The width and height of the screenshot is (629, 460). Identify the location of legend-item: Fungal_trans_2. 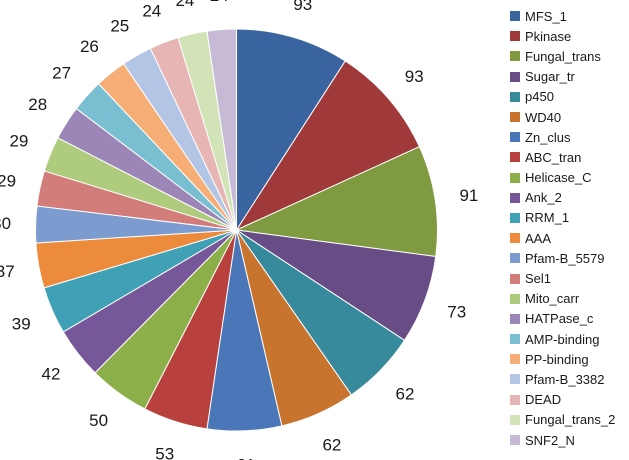
(569, 420).